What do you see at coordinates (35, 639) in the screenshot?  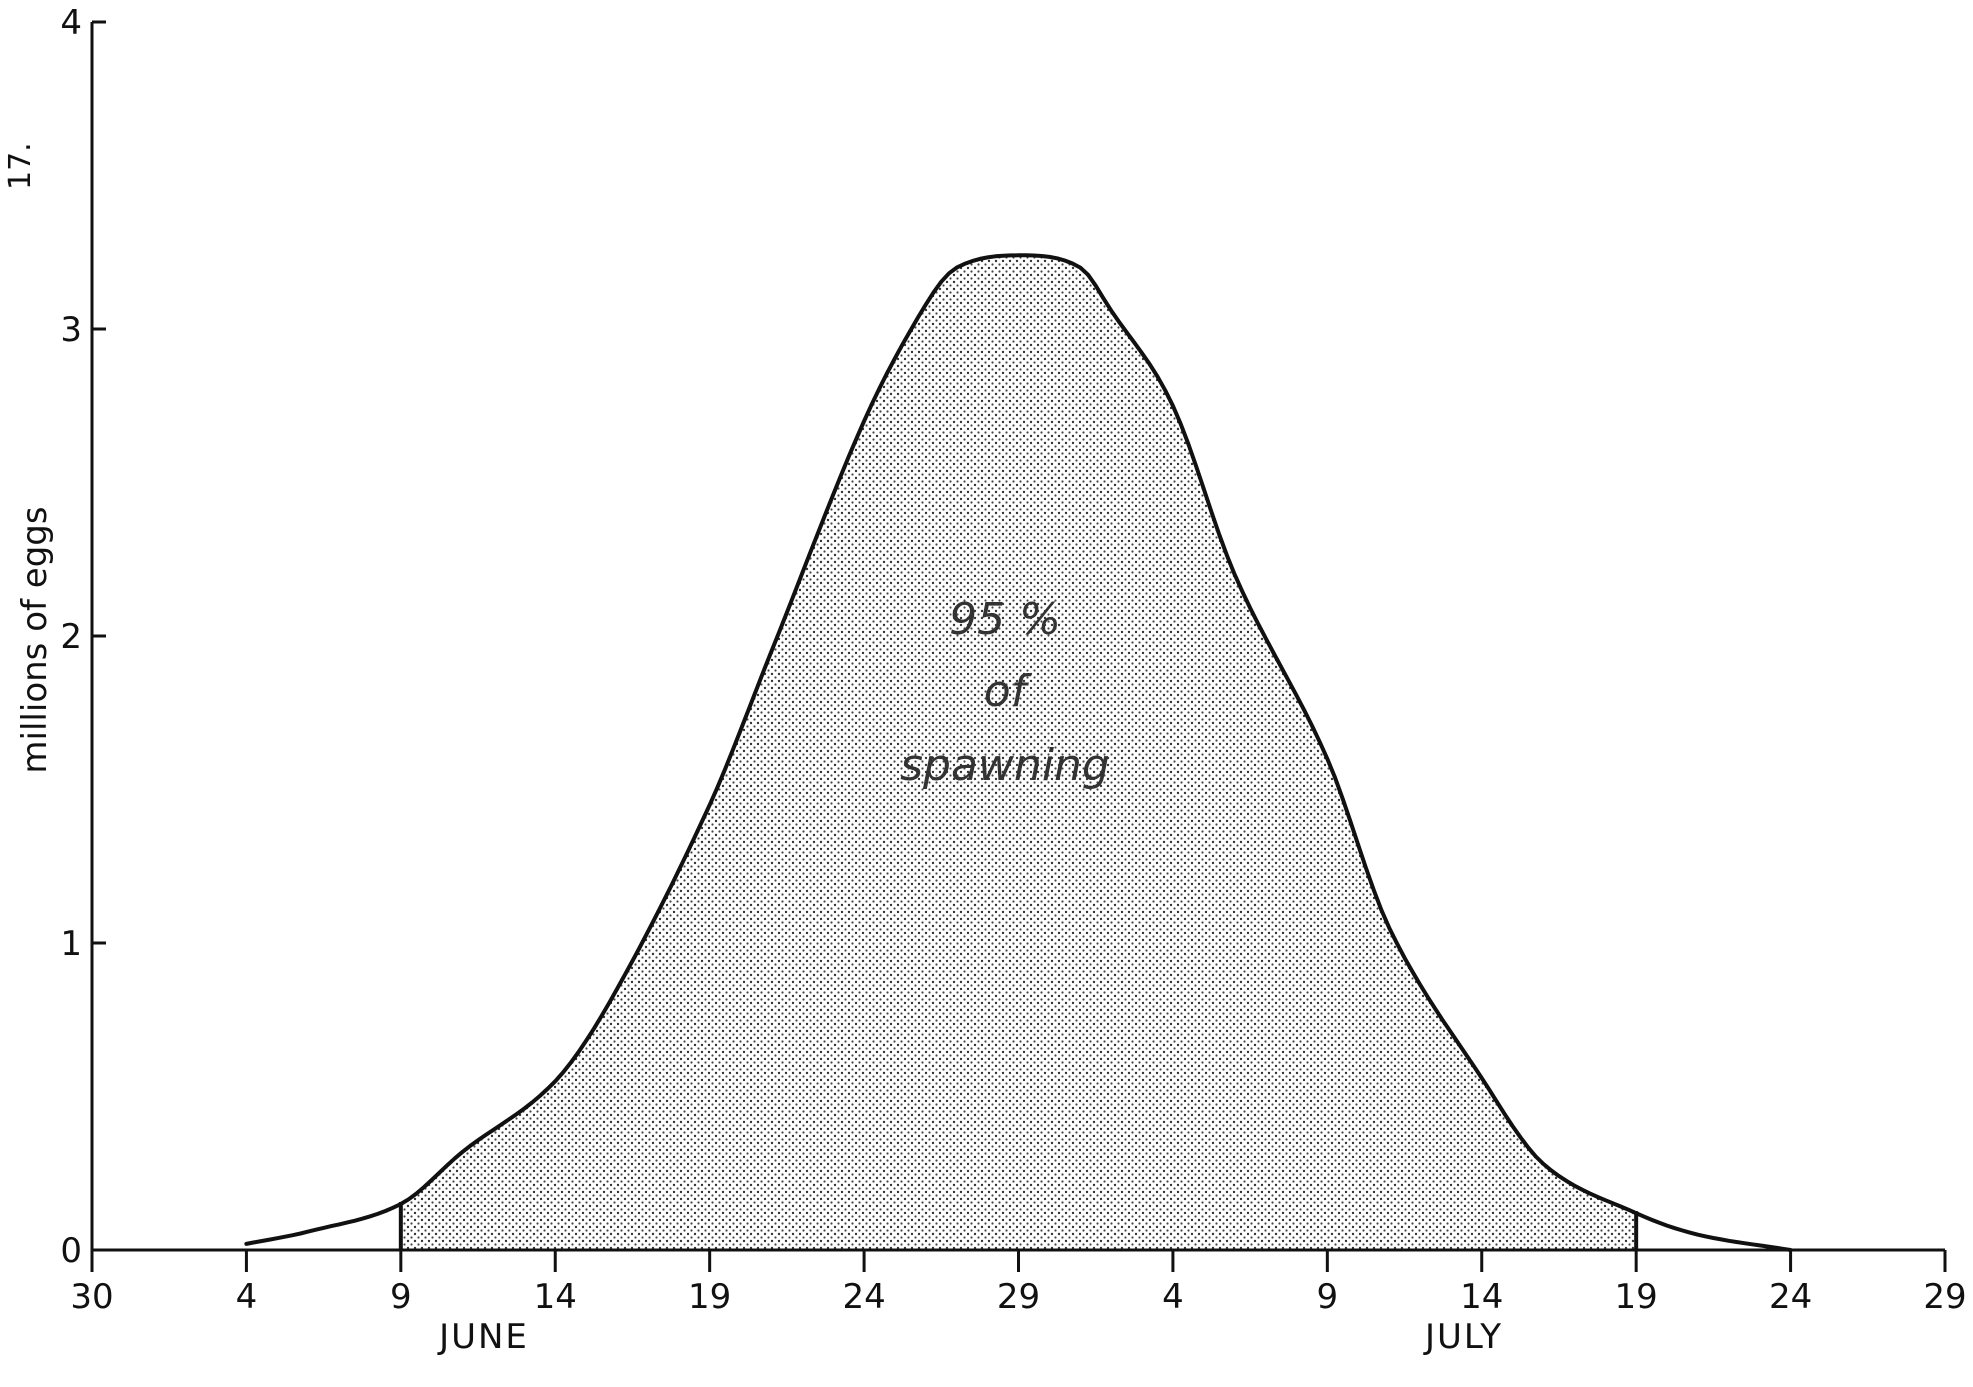 I see `y-axis-title: millions of eggs` at bounding box center [35, 639].